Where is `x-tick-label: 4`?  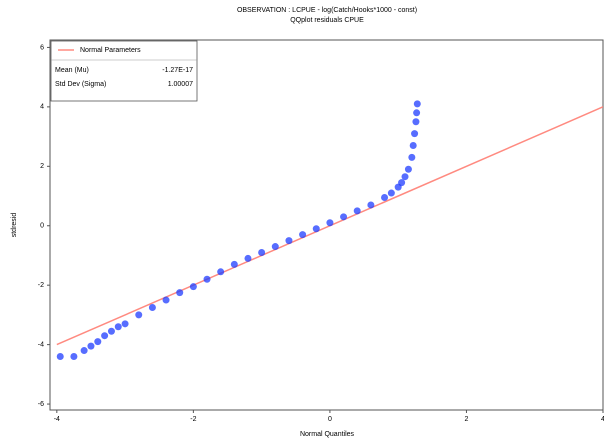
x-tick-label: 4 is located at coordinates (602, 419).